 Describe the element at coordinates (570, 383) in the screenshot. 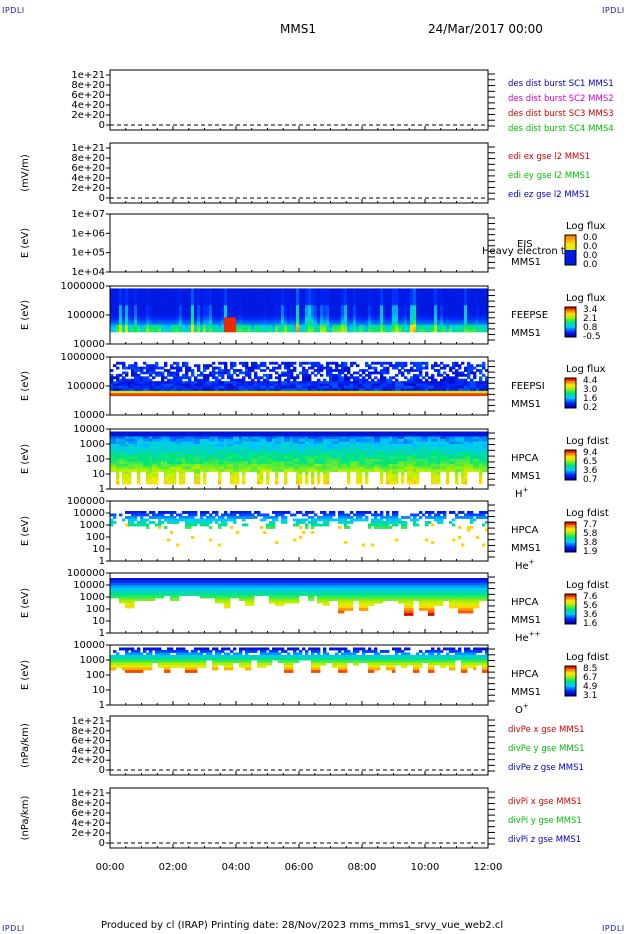

I see `colorbar-step` at that location.